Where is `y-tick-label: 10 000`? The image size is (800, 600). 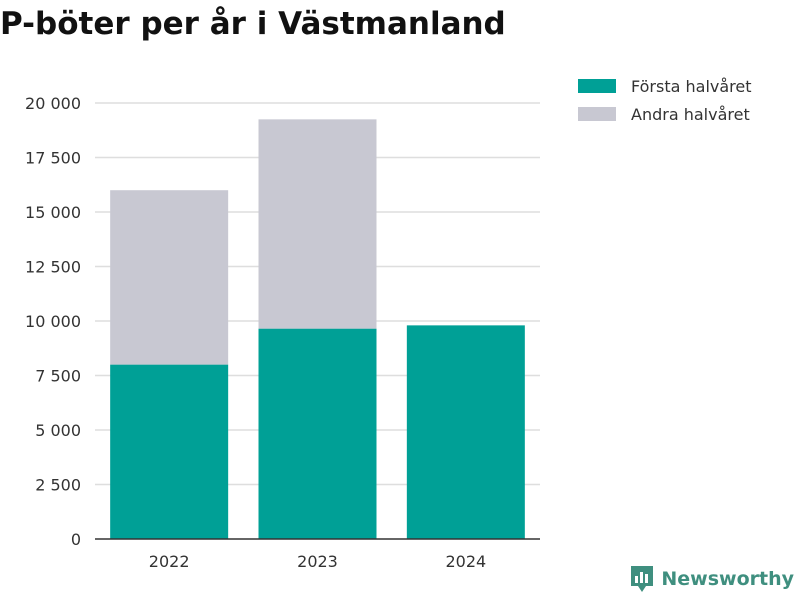 y-tick-label: 10 000 is located at coordinates (53, 321).